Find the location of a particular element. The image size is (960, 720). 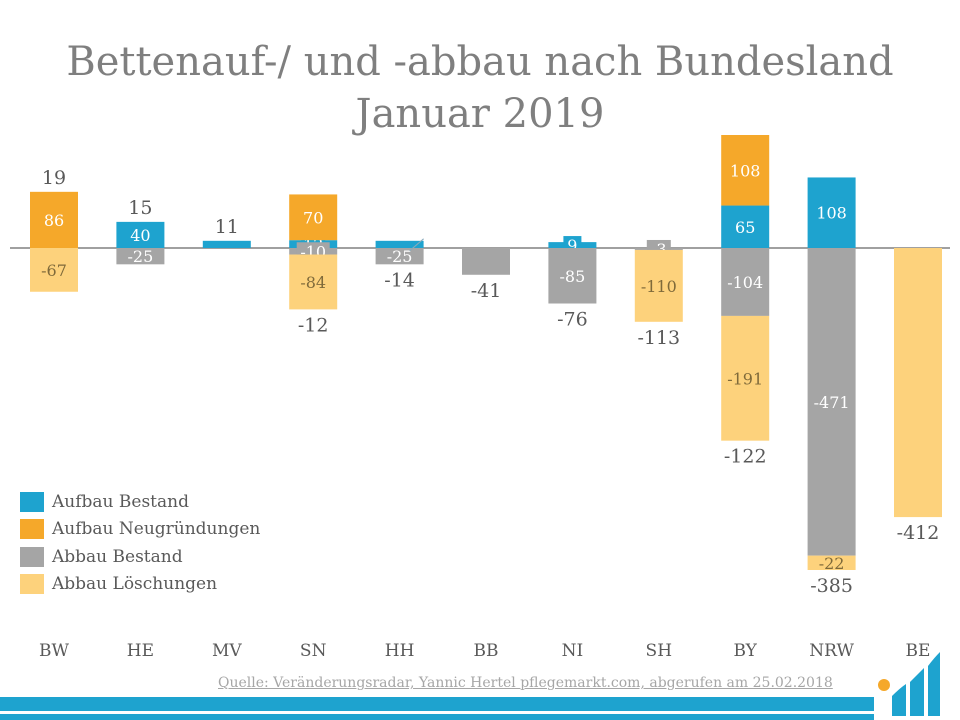

data-label-nrw-0: 108 is located at coordinates (831, 213).